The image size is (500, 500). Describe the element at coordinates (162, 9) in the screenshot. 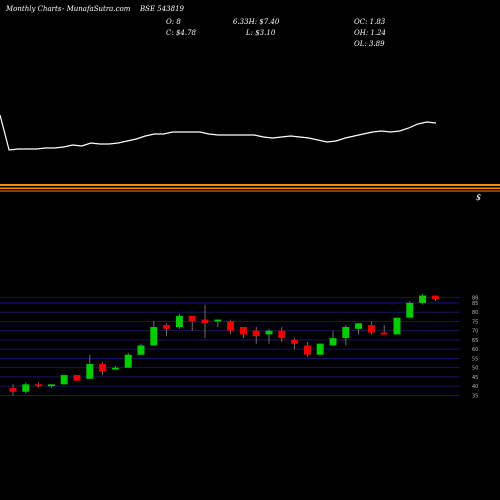

I see `header-symbol: BSE 543819` at that location.